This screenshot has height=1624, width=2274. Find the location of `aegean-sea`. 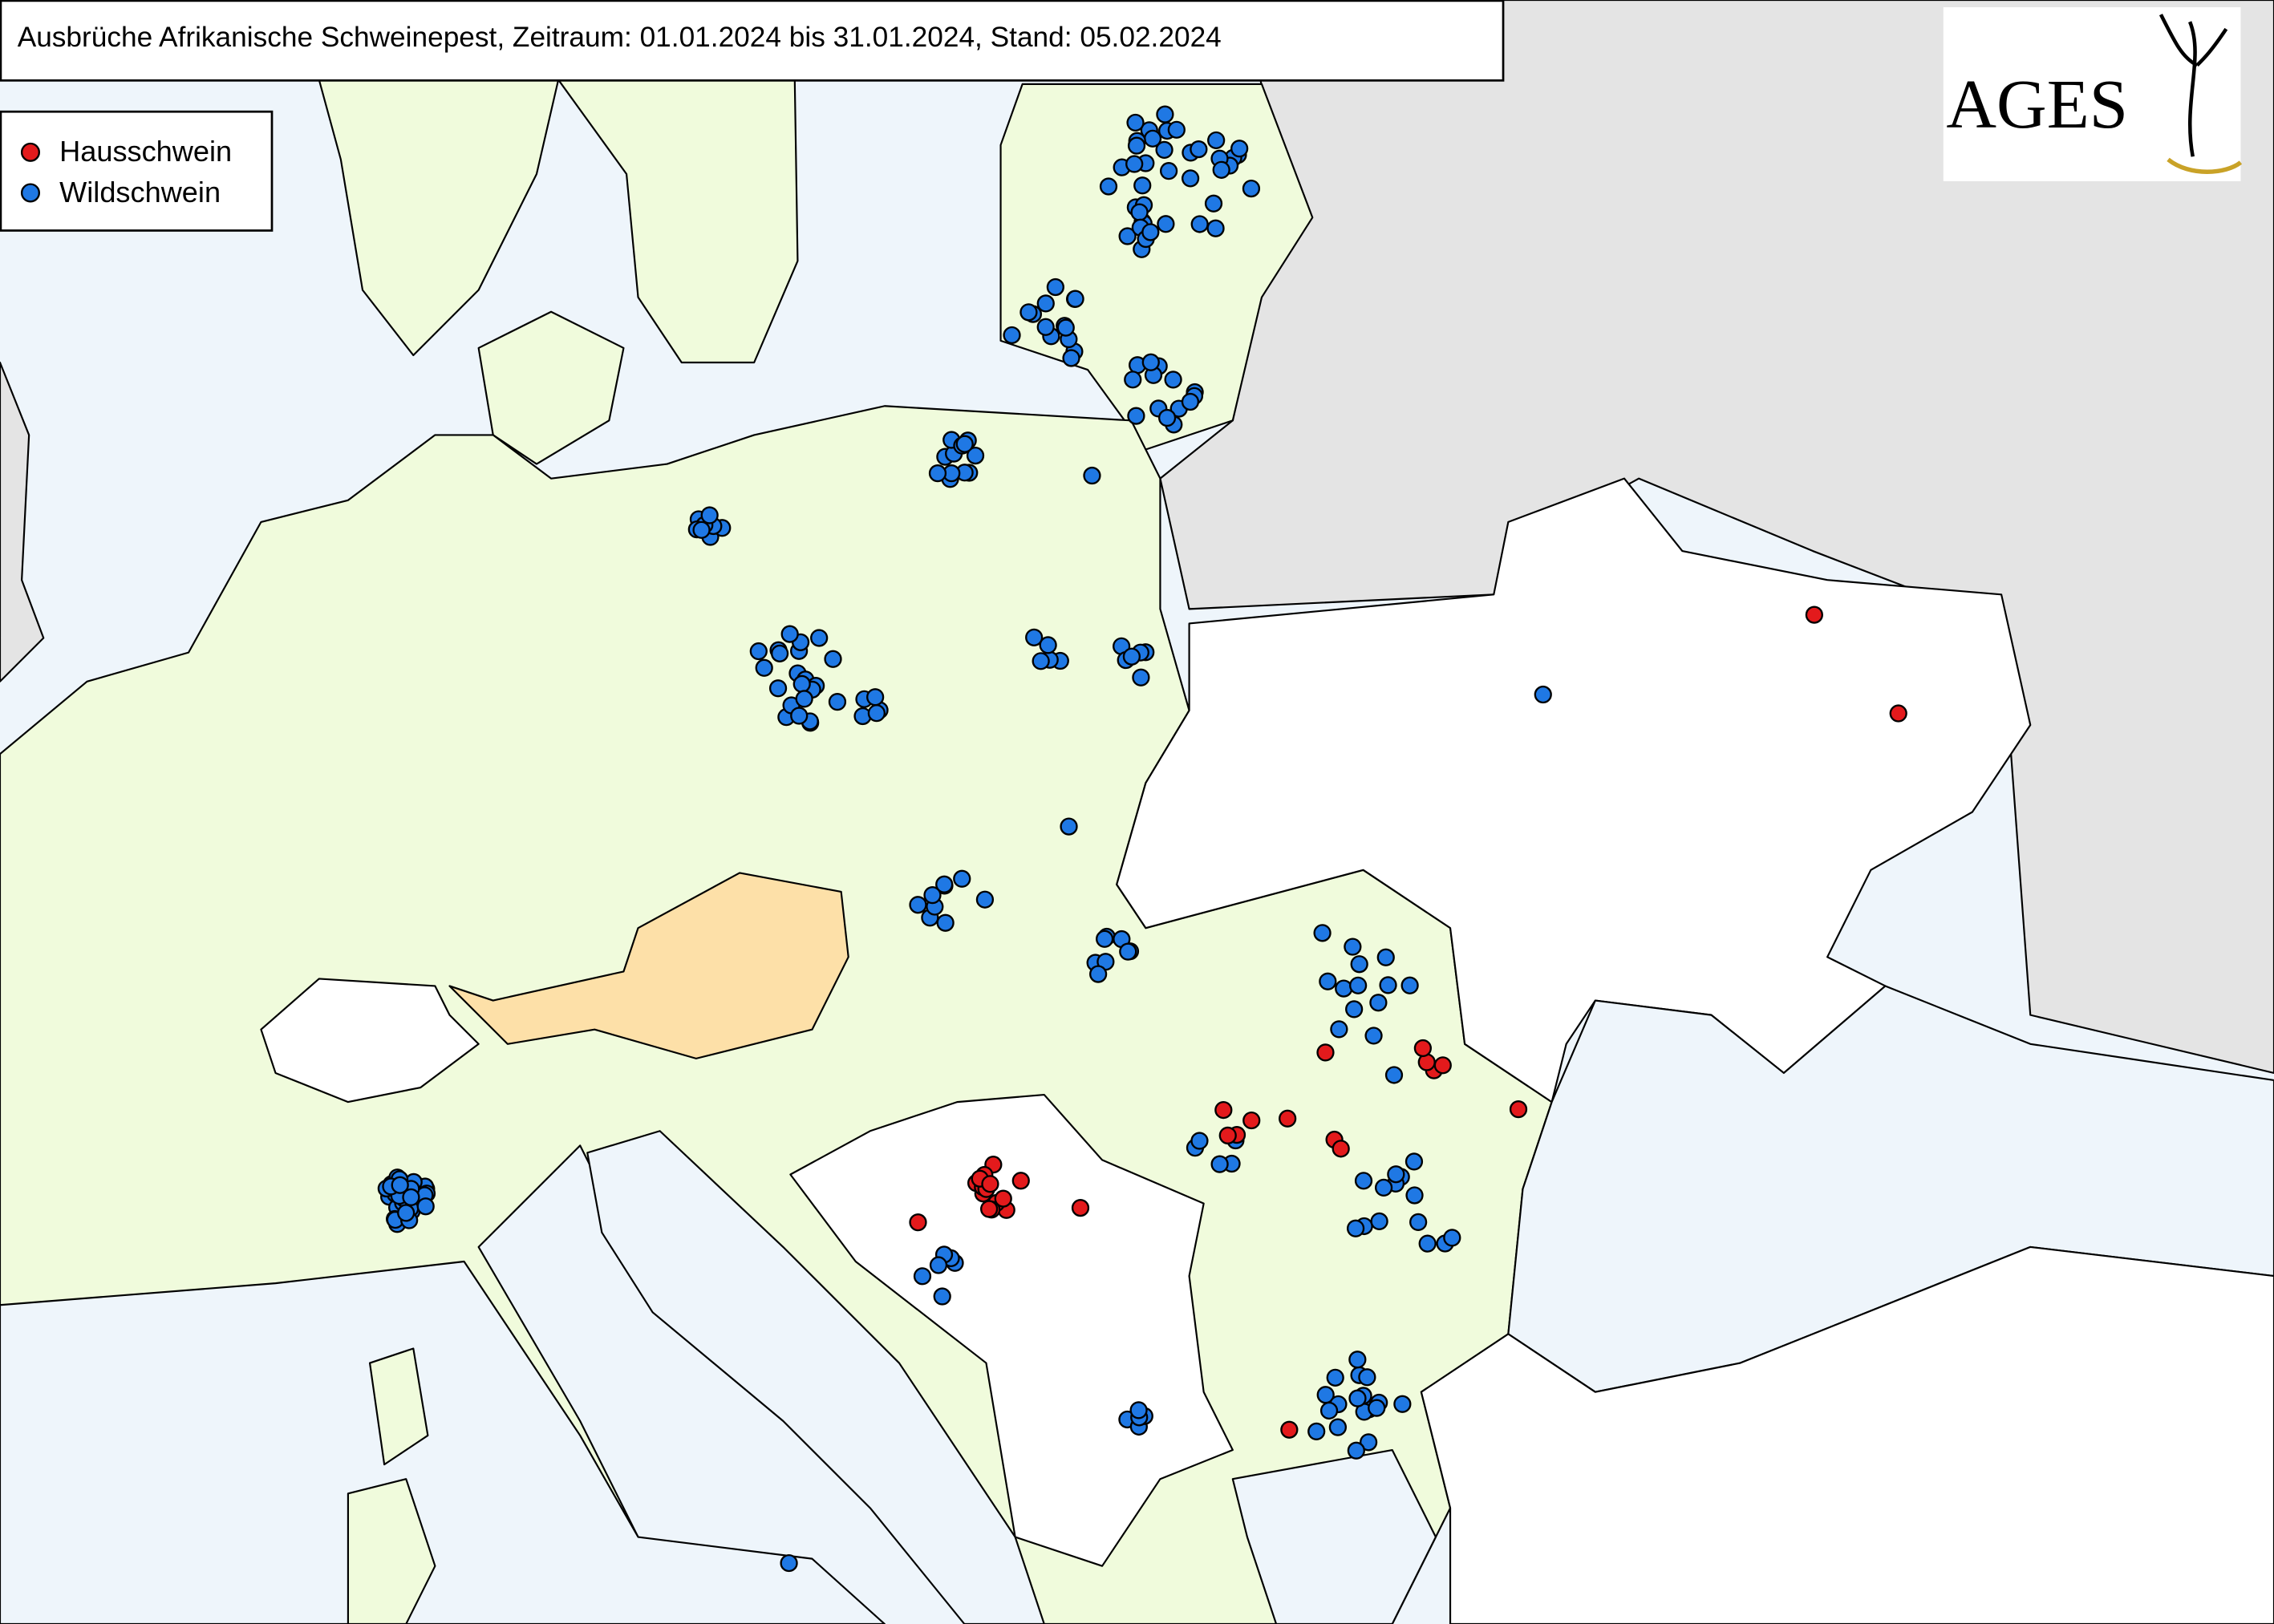

aegean-sea is located at coordinates (1334, 1536).